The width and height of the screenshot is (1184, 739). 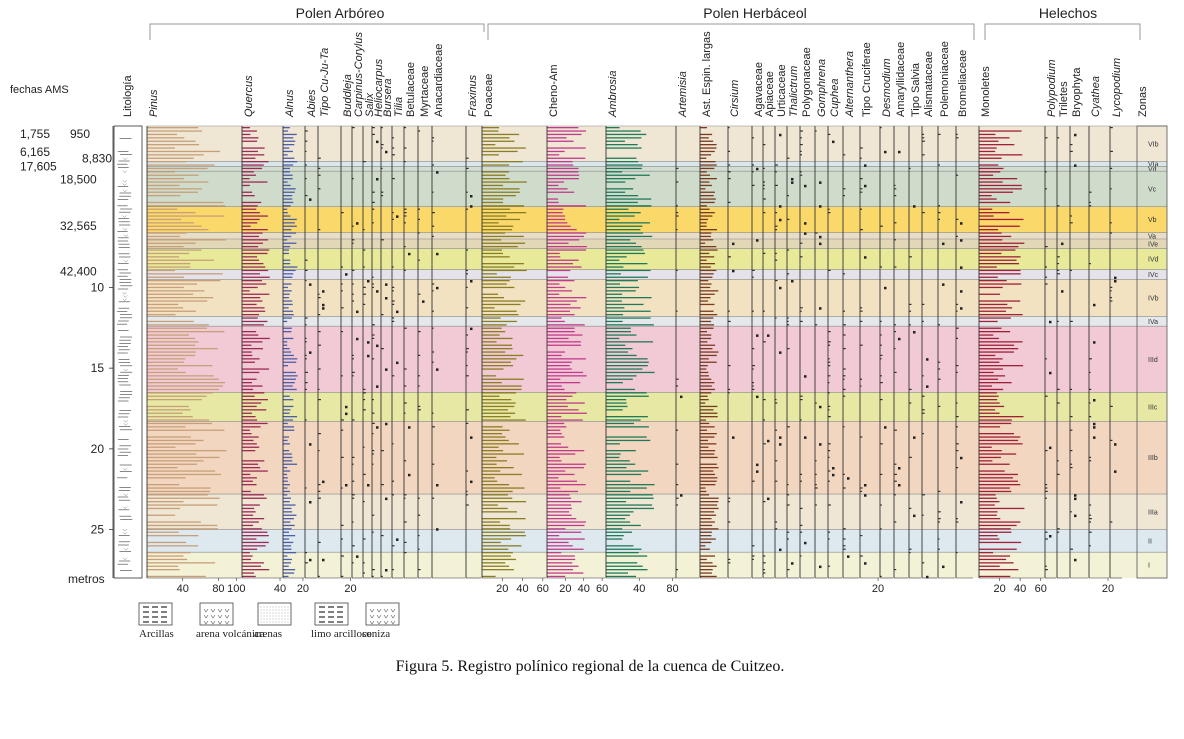 I want to click on taxon-label-apiaceae: Apiaceae, so click(x=770, y=94).